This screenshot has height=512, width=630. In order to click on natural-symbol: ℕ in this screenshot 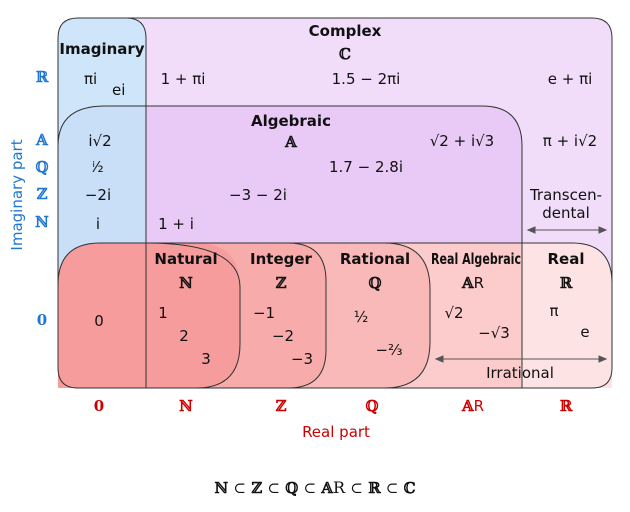, I will do `click(186, 283)`.